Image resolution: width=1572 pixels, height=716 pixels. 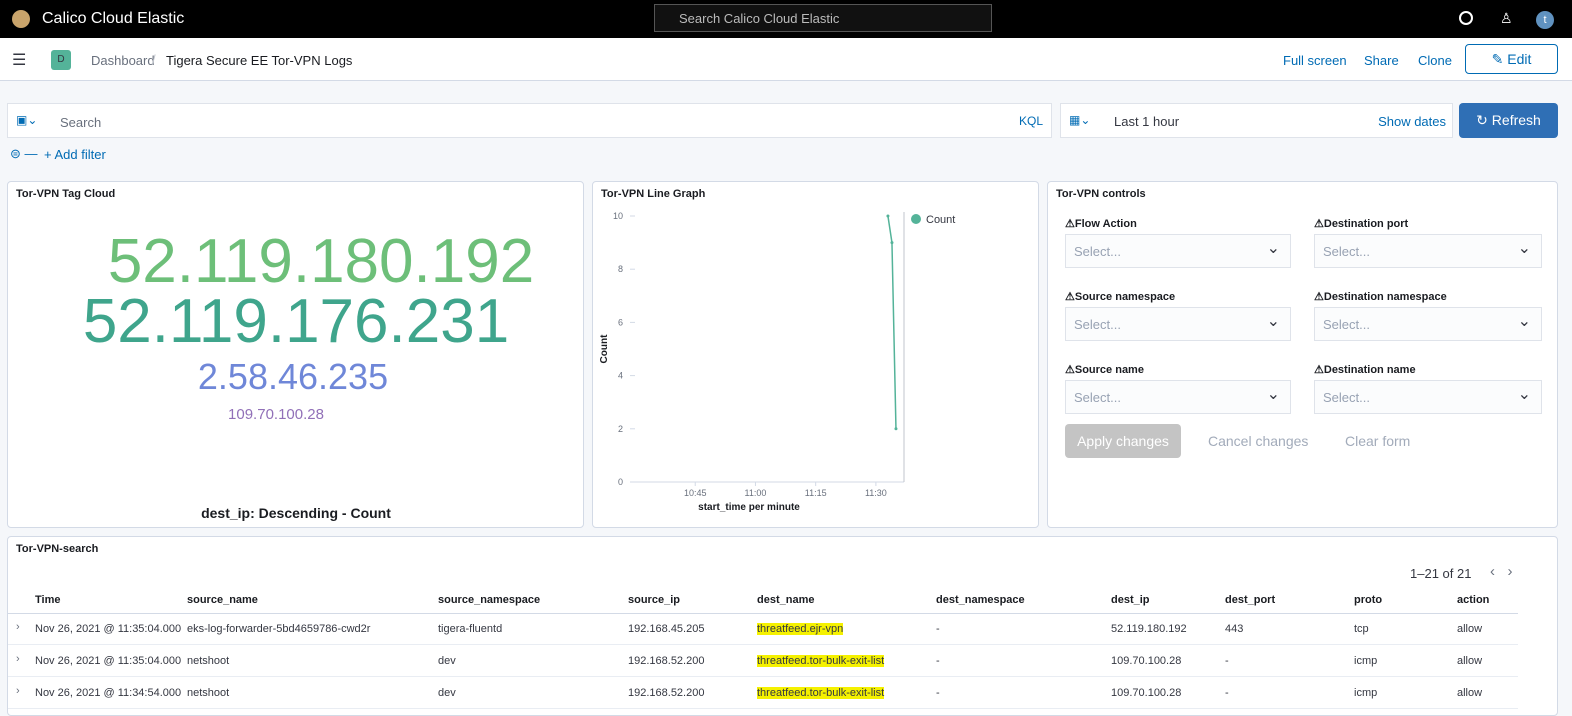 What do you see at coordinates (620, 482) in the screenshot?
I see `y-tick-label: 0` at bounding box center [620, 482].